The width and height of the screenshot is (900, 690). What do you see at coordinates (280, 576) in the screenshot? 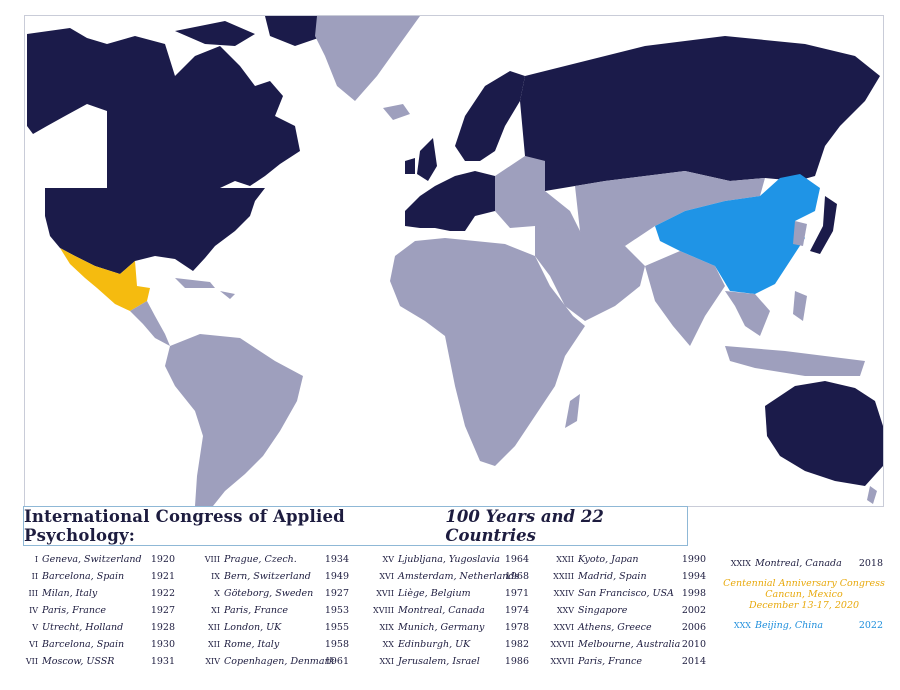
I see `congress-row: IX Bern, Switzerland 1949` at bounding box center [280, 576].